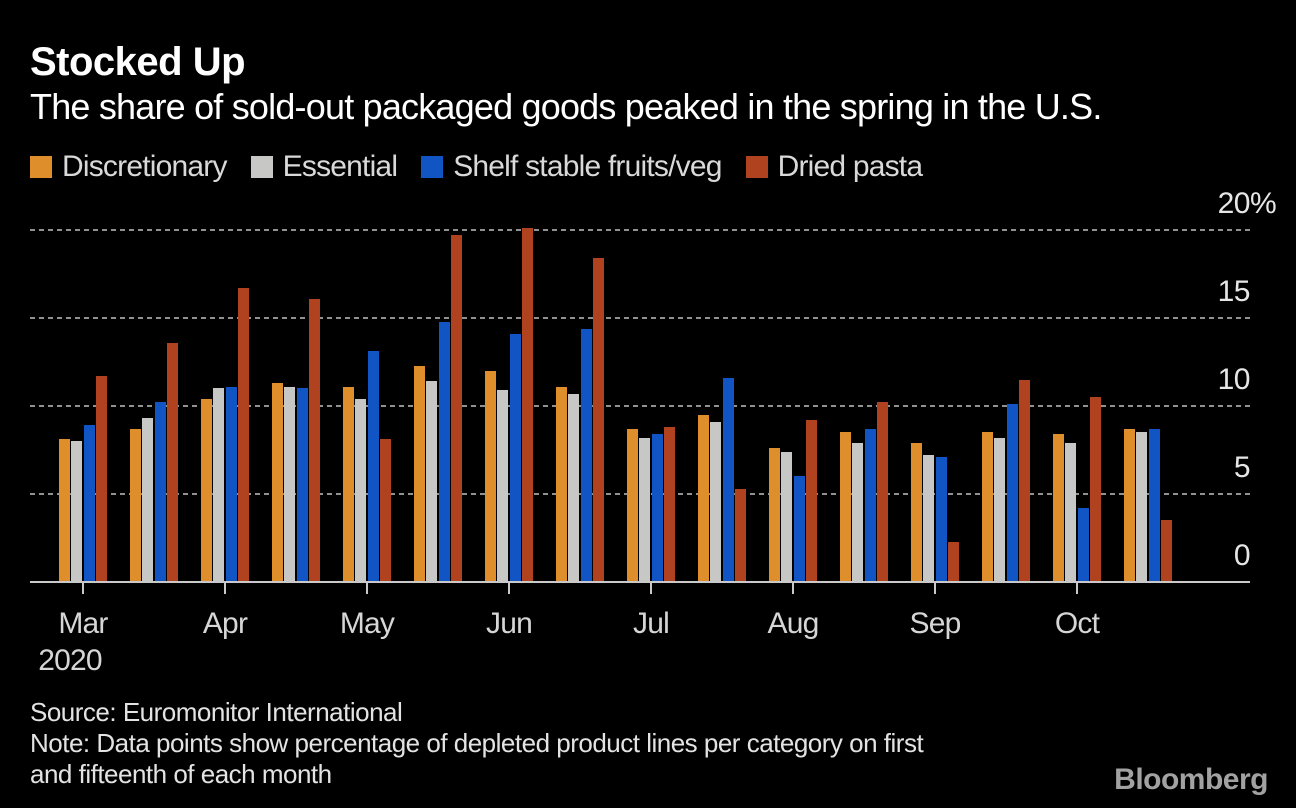 This screenshot has width=1296, height=808. Describe the element at coordinates (225, 623) in the screenshot. I see `x-axis-label-apr: Apr` at that location.